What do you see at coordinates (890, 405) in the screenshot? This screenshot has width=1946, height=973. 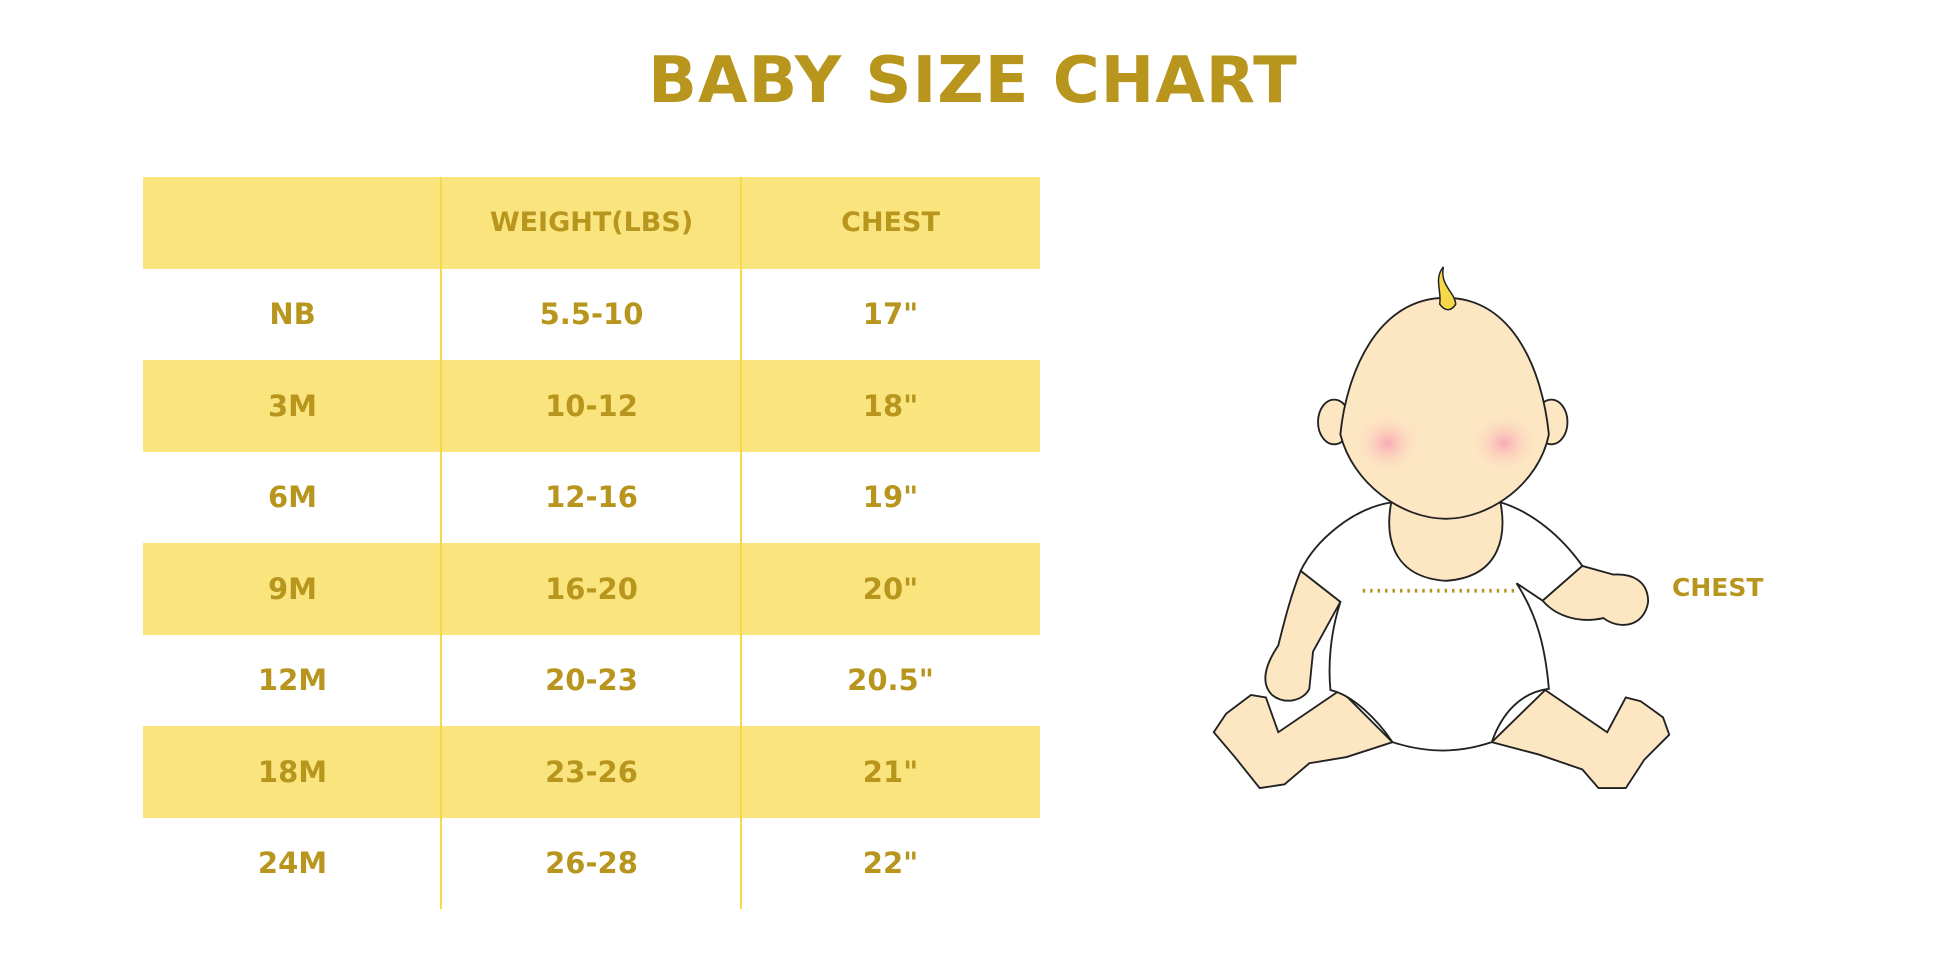 I see `chest-cell: 18"` at bounding box center [890, 405].